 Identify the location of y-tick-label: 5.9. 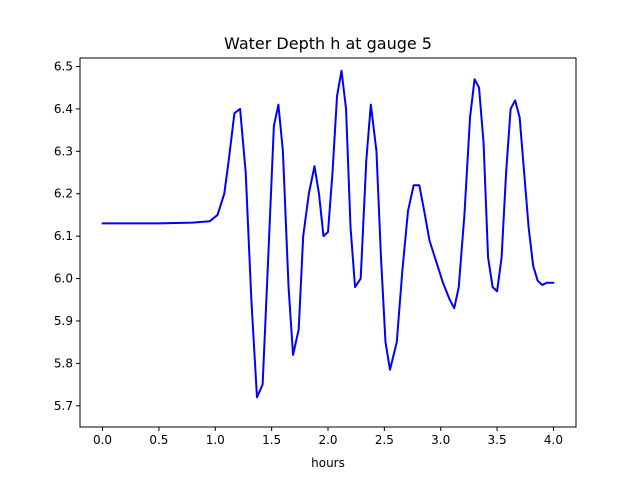
(63, 321).